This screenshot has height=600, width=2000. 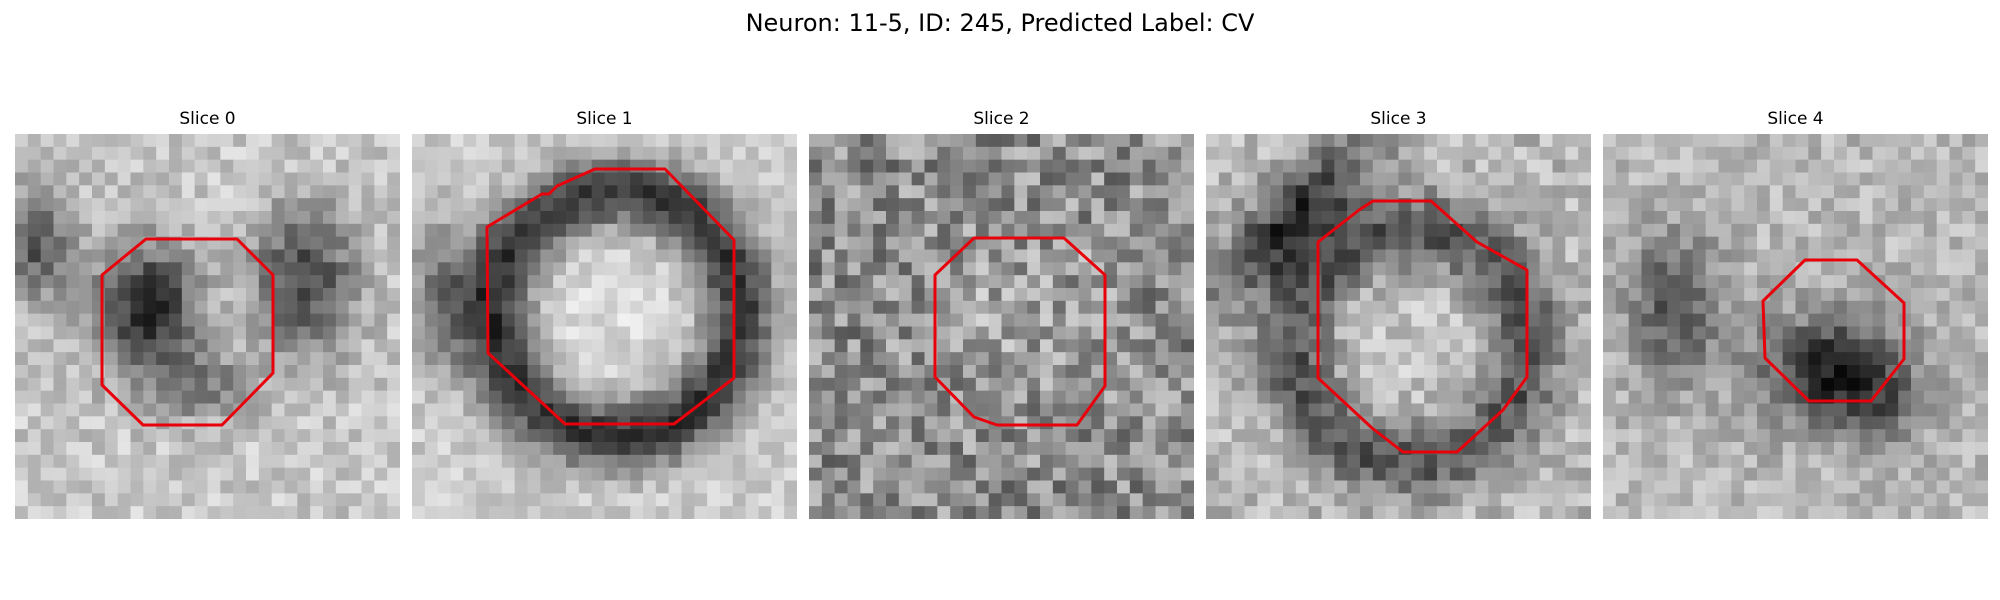 What do you see at coordinates (1398, 119) in the screenshot?
I see `slice-title-3: Slice 3` at bounding box center [1398, 119].